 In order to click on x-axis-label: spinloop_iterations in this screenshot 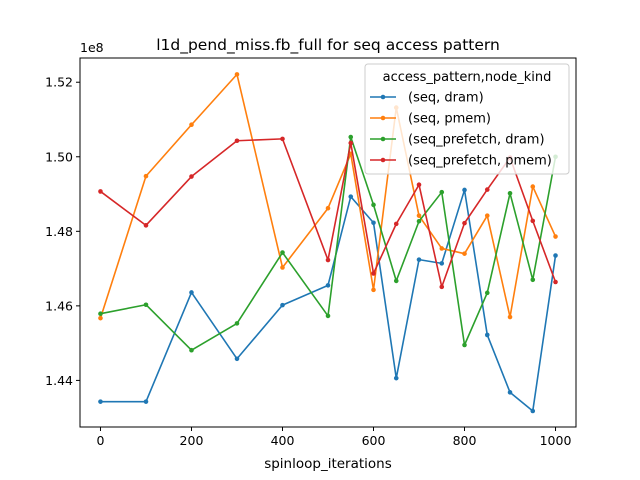, I will do `click(328, 464)`.